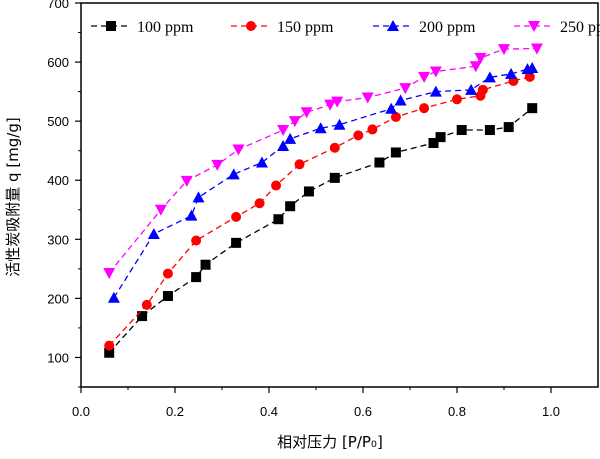 The height and width of the screenshot is (459, 600). Describe the element at coordinates (393, 25) in the screenshot. I see `legend-marker-triangle-up` at that location.